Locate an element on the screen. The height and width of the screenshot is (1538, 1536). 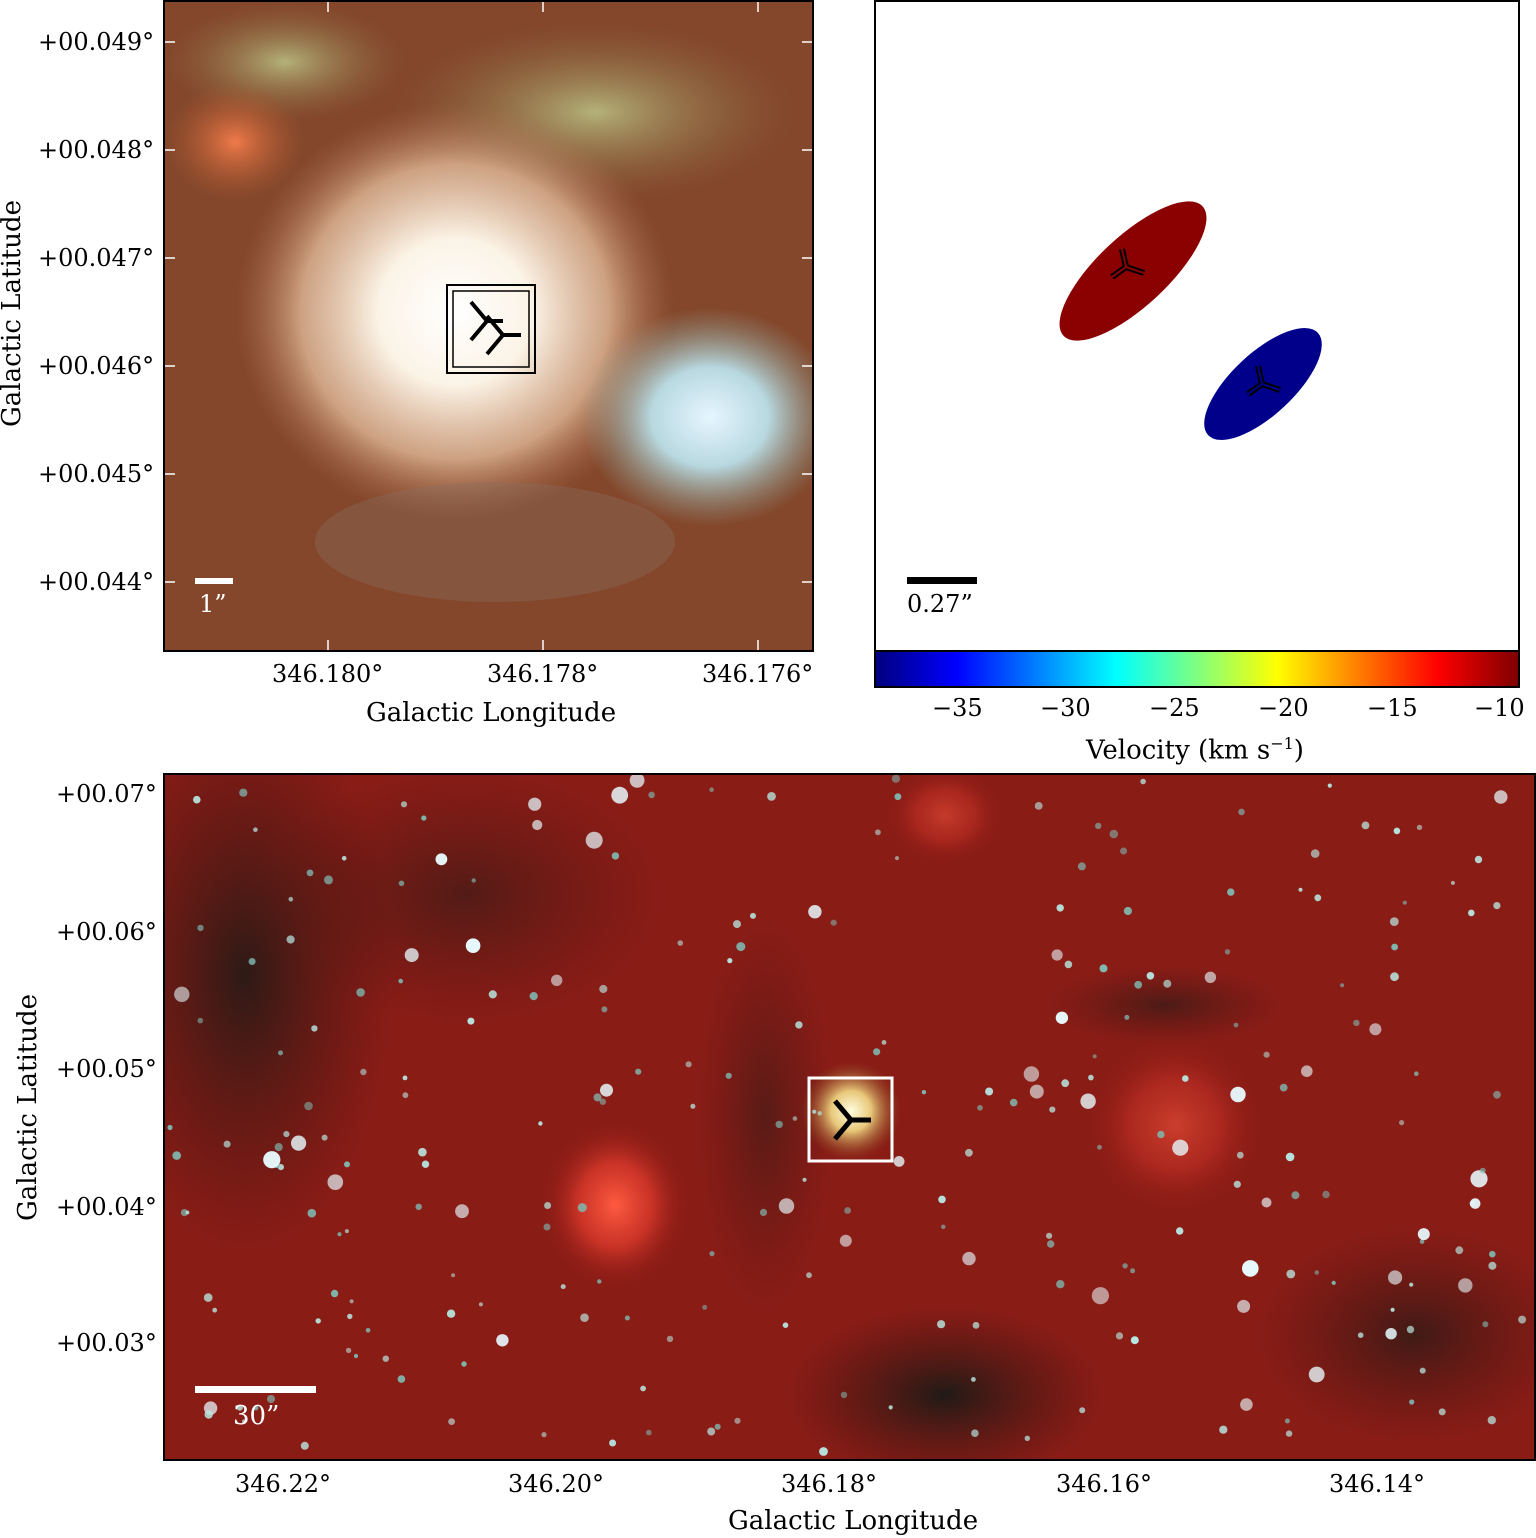
colorbar-tick-label: −25 is located at coordinates (1174, 708).